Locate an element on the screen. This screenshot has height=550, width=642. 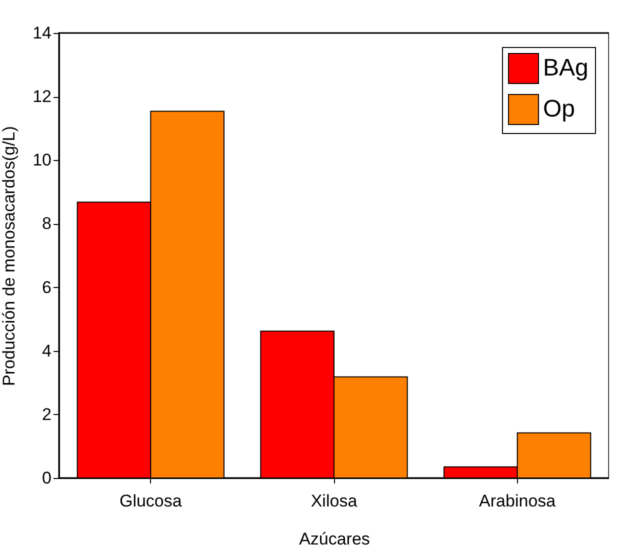
legend-label: Op is located at coordinates (559, 109).